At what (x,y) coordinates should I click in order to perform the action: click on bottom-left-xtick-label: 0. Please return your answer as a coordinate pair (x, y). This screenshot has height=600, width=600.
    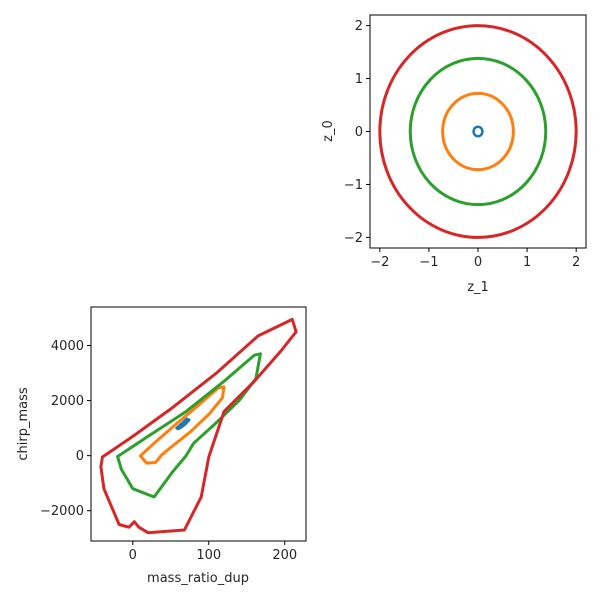
    Looking at the image, I should click on (133, 555).